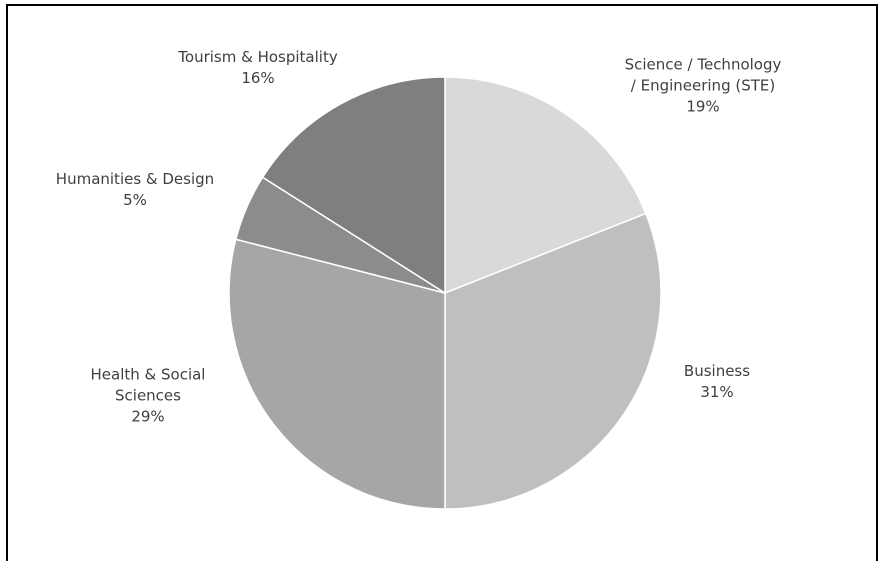 The image size is (886, 561). Describe the element at coordinates (717, 371) in the screenshot. I see `slice-category-label-1: Business` at that location.